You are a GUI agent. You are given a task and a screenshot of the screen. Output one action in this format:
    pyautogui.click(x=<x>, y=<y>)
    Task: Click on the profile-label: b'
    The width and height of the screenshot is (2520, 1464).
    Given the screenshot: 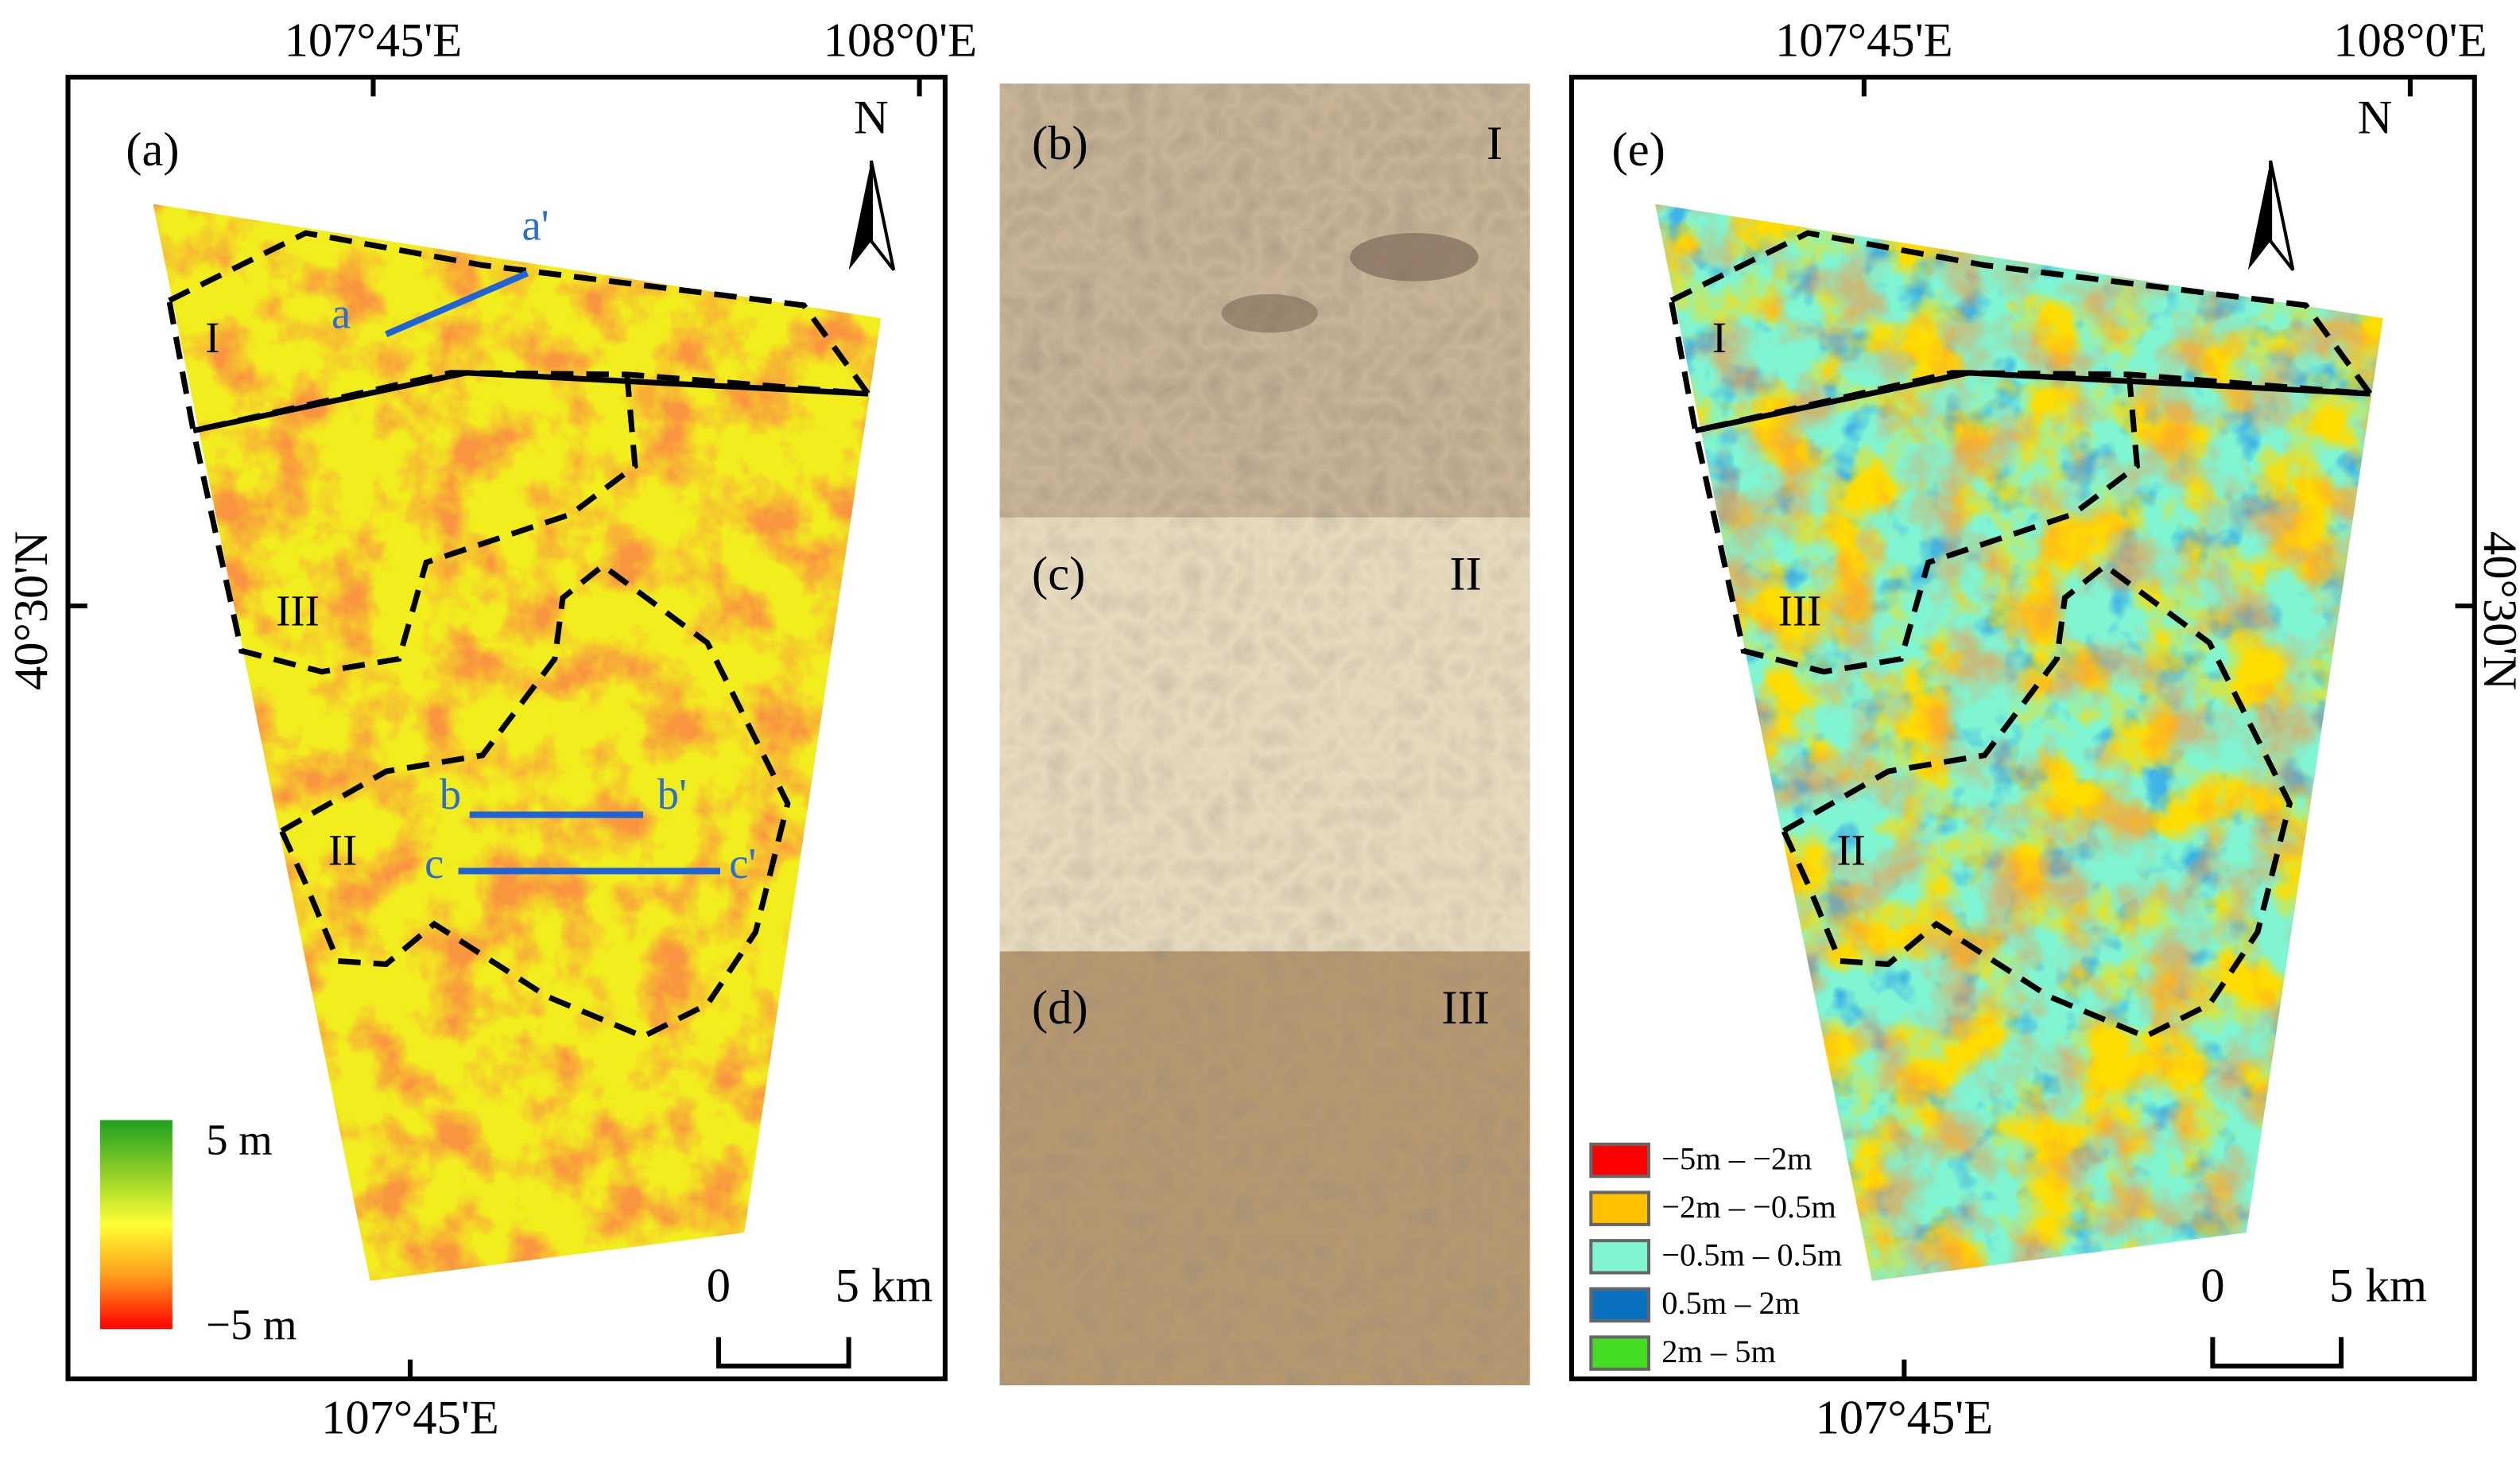 What is the action you would take?
    pyautogui.click(x=672, y=794)
    